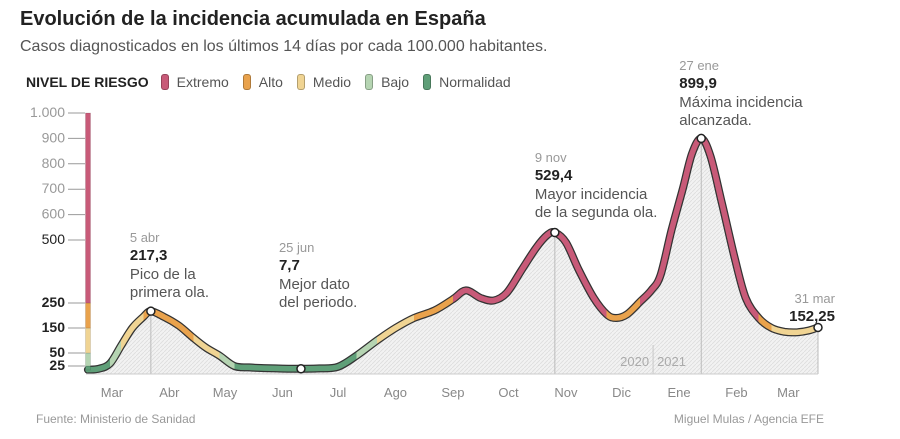 The height and width of the screenshot is (439, 900). What do you see at coordinates (88, 340) in the screenshot?
I see `risk-bar-medio` at bounding box center [88, 340].